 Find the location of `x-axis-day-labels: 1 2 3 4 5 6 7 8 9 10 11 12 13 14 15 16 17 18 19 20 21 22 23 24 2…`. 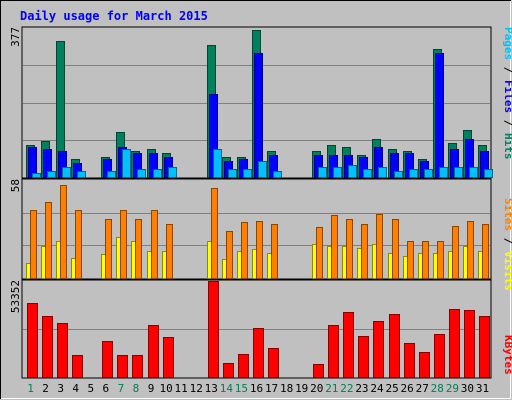

x-axis-day-labels: 1 2 3 4 5 6 7 8 9 10 11 12 13 14 15 16 17 18 19 20 21 22 23 24 2… is located at coordinates (258, 388).